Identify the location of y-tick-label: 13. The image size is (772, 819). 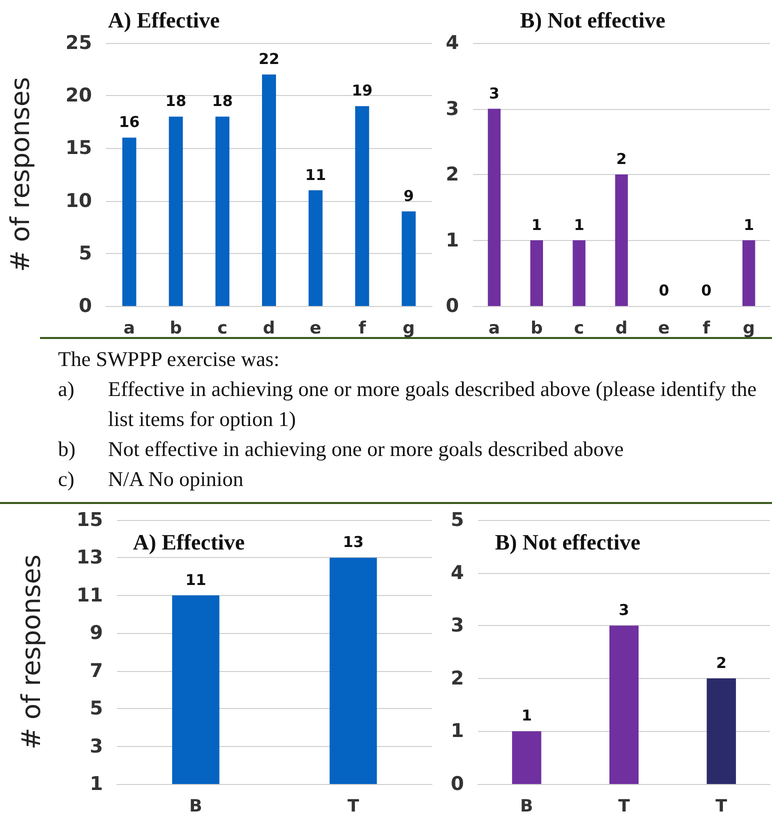
(89, 557).